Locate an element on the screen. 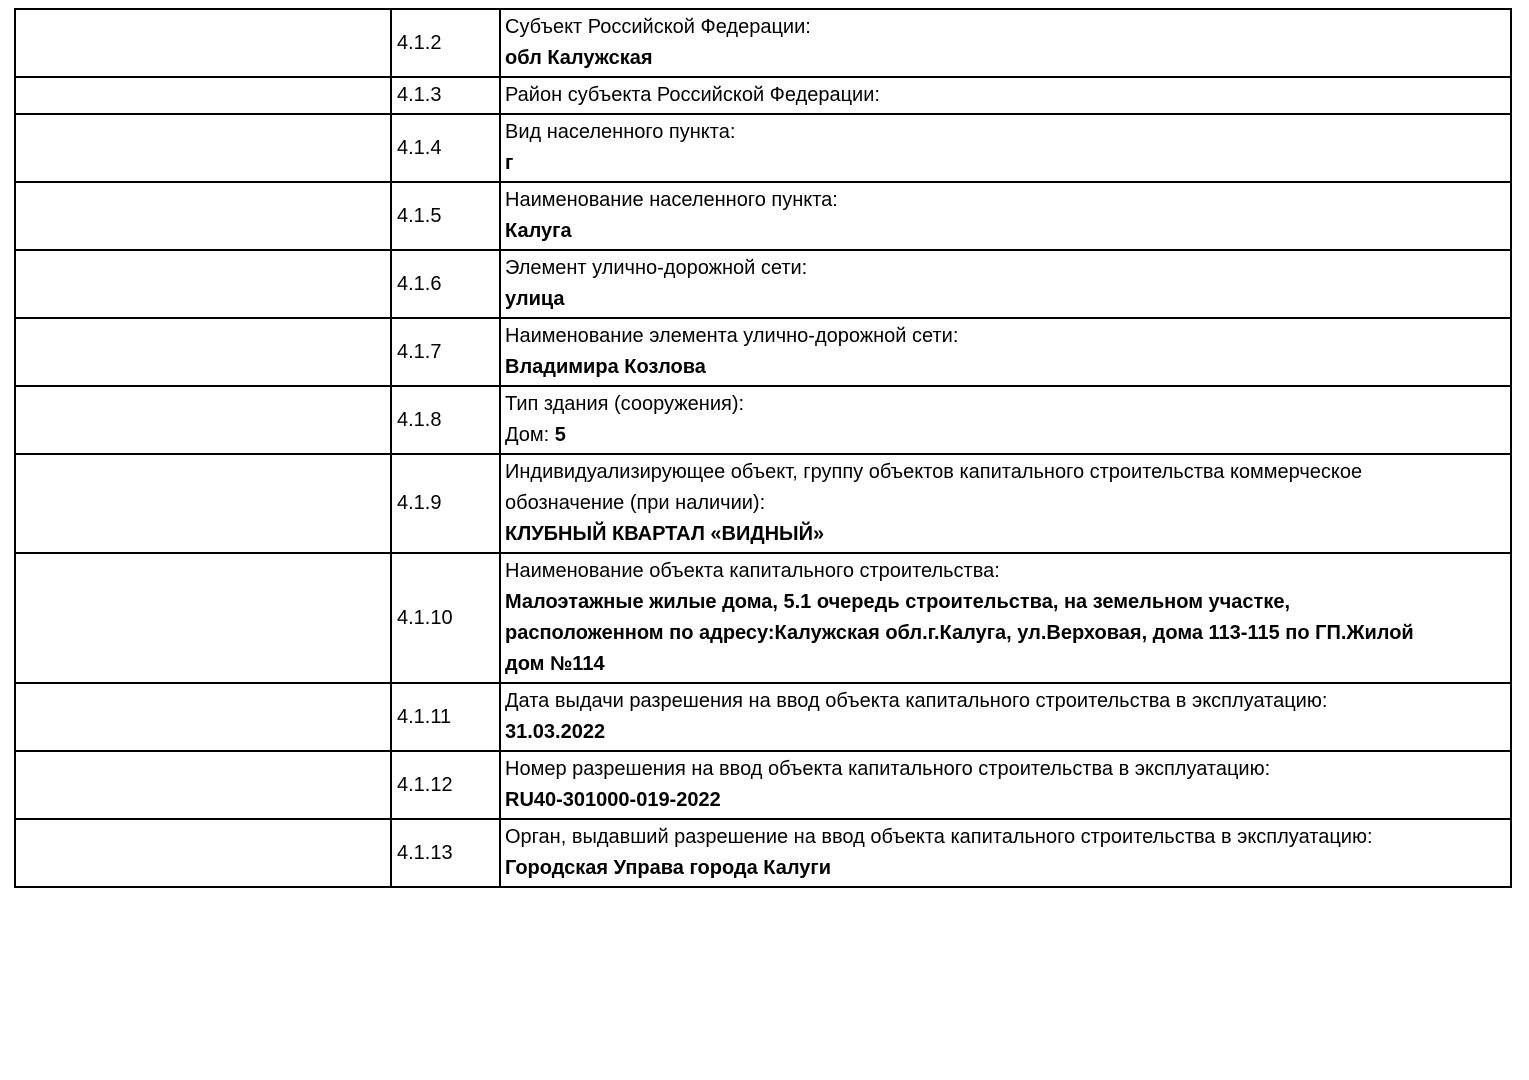 This screenshot has width=1529, height=1080. item-content: Тип здания (сооружения): Дом: 5 is located at coordinates (1005, 420).